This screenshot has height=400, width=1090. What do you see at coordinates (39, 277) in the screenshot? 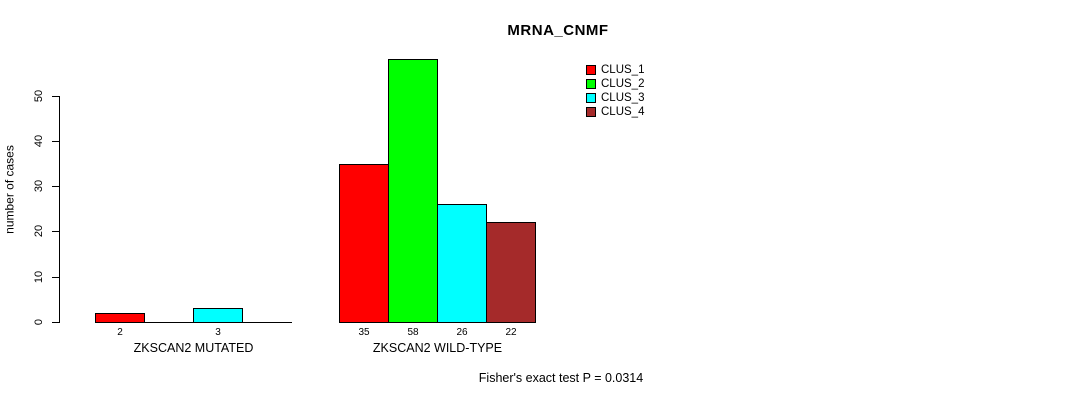
I see `y-tick-label: 10` at bounding box center [39, 277].